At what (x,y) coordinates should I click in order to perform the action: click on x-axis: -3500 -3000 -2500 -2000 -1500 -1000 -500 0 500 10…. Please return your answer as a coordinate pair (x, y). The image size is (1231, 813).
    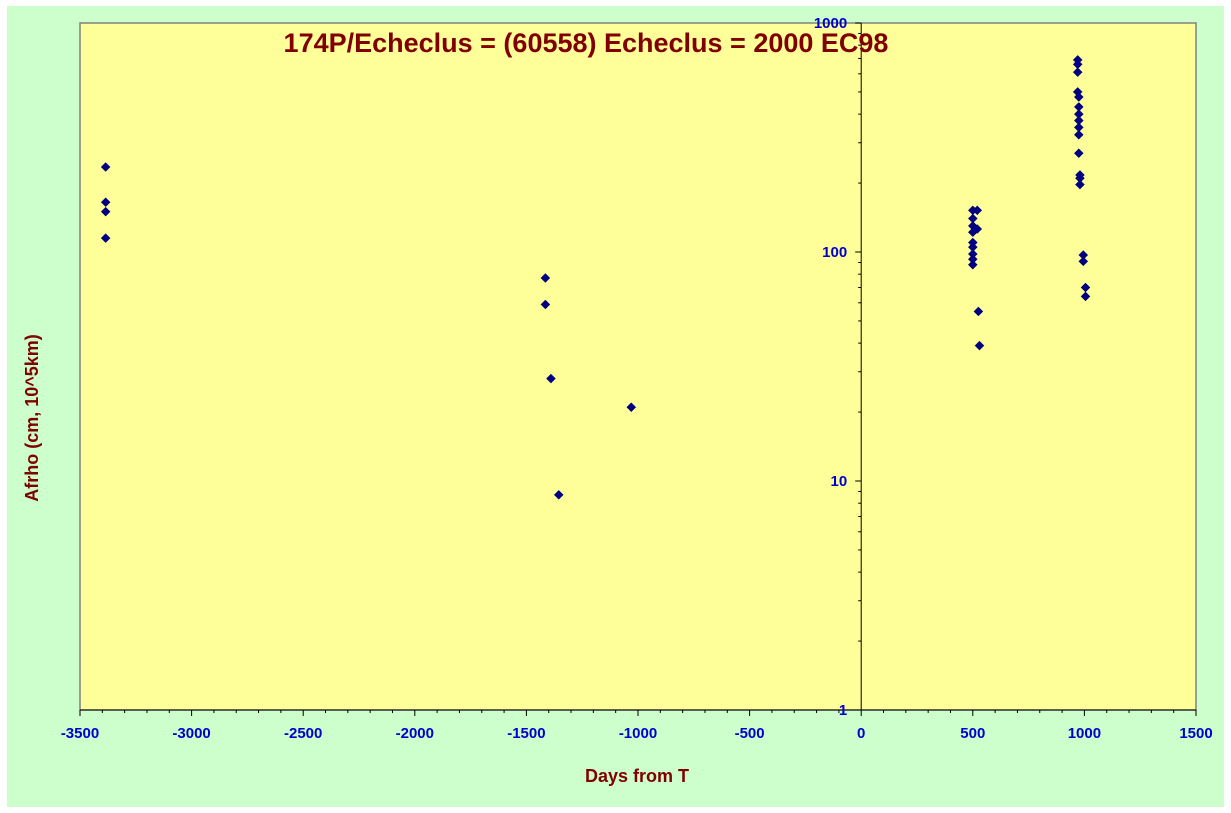
    Looking at the image, I should click on (637, 725).